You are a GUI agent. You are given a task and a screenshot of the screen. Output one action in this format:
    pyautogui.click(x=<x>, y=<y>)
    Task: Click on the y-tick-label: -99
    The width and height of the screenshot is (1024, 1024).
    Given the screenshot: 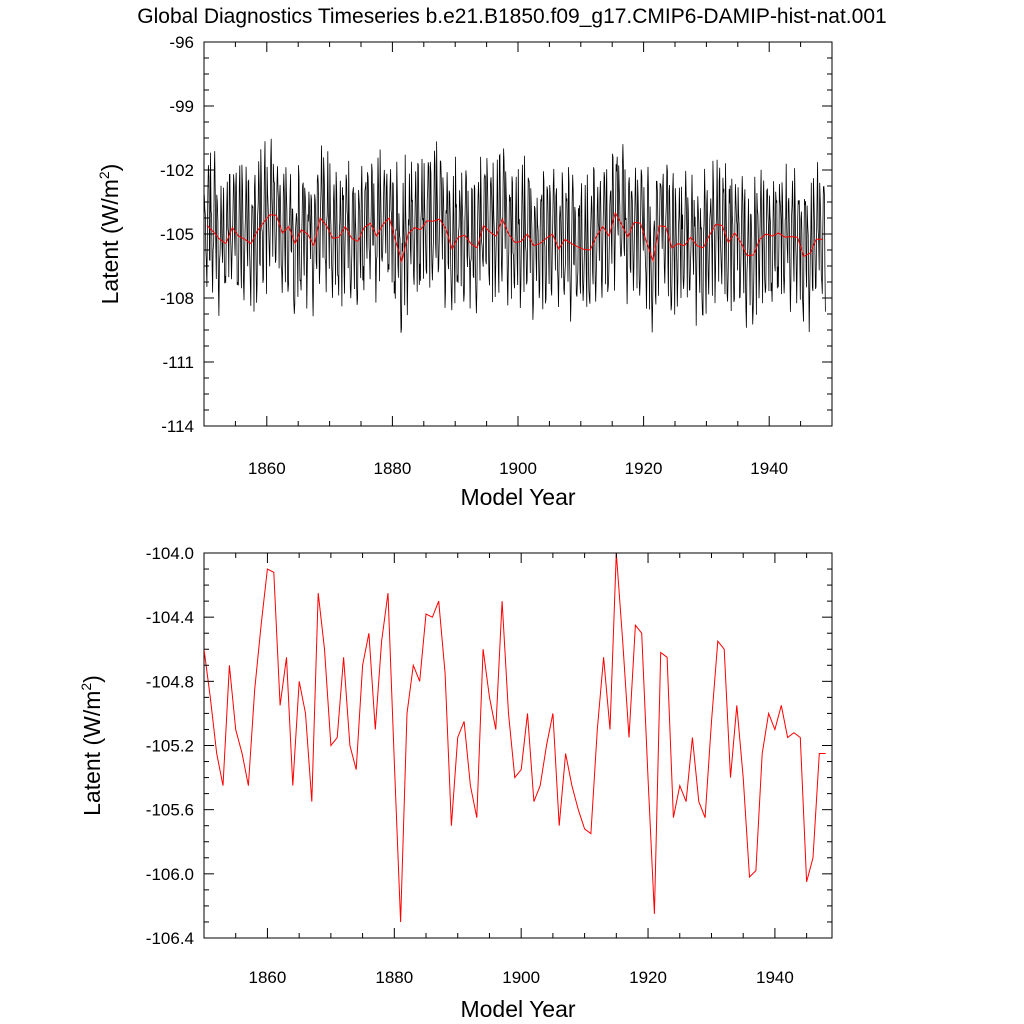 What is the action you would take?
    pyautogui.click(x=181, y=106)
    